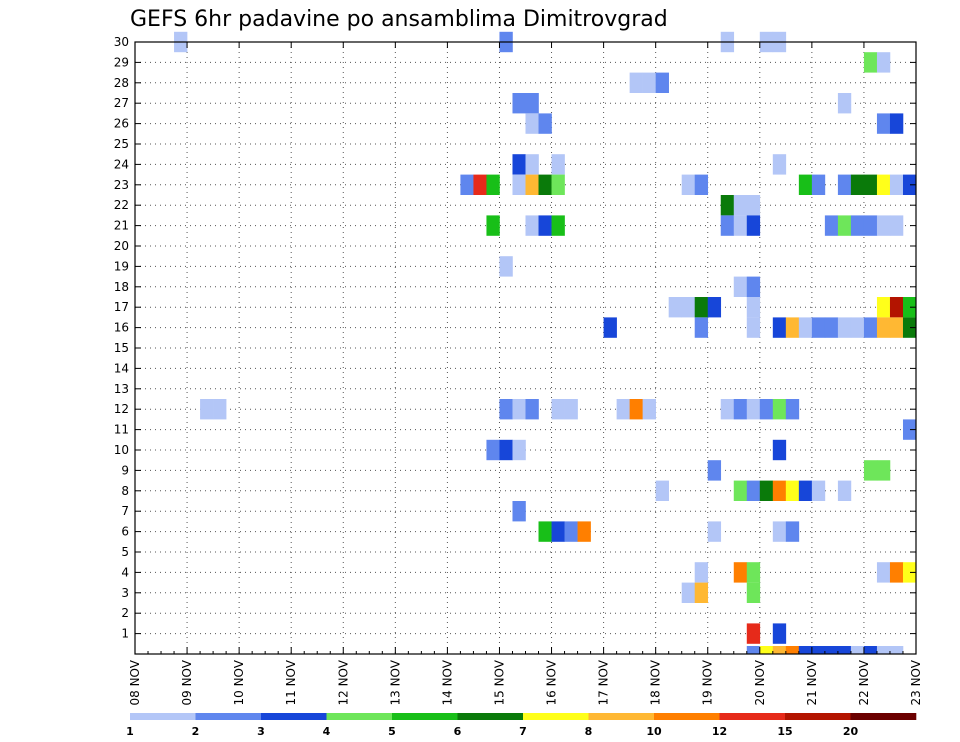  Describe the element at coordinates (812, 682) in the screenshot. I see `x-tick-label: 21 NOV` at that location.